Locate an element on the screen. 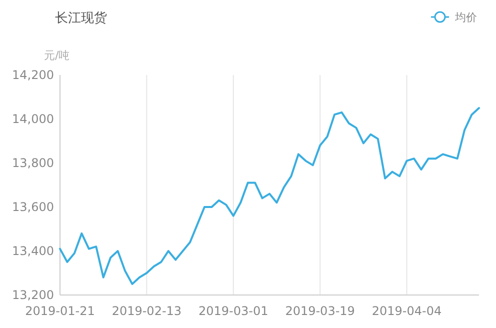  x-tick-label: 2019-01-21 is located at coordinates (60, 311).